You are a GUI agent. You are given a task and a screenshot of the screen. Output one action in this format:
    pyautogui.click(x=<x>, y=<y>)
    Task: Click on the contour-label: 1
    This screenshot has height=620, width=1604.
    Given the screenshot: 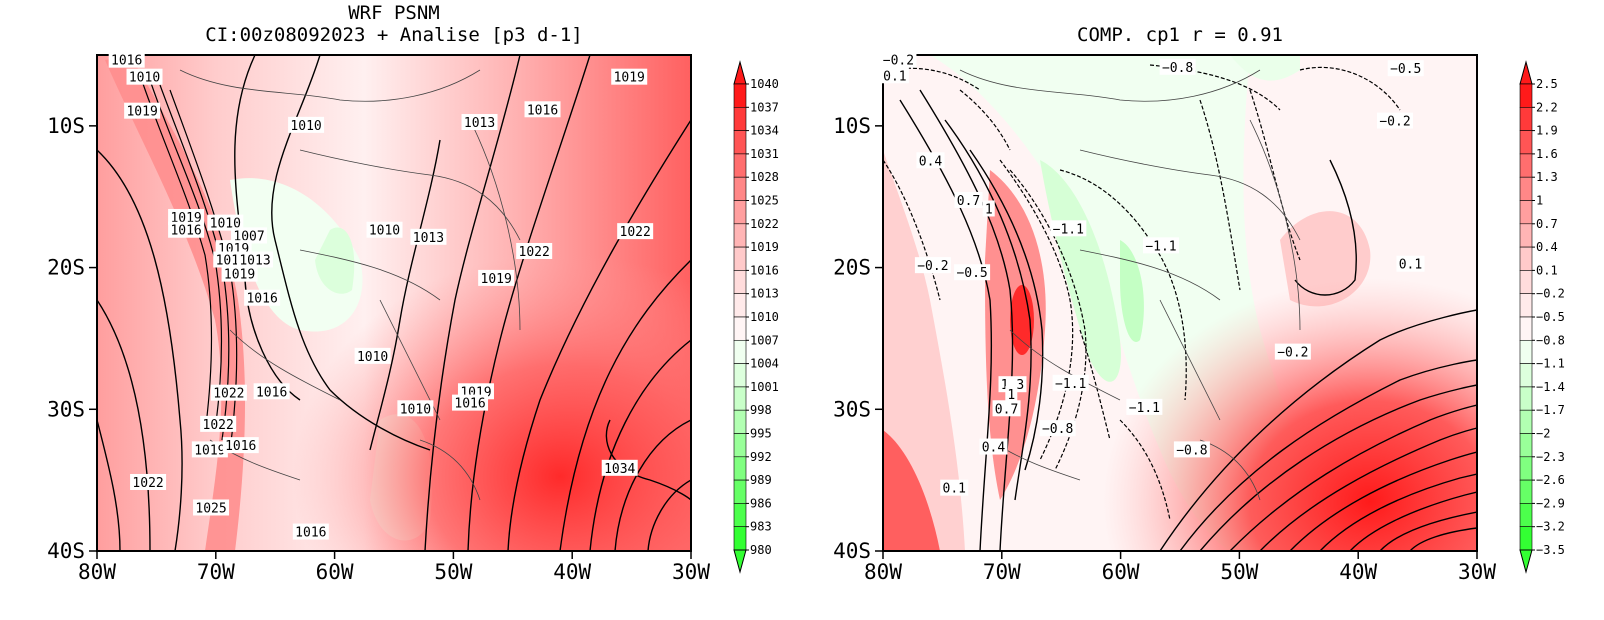 What is the action you would take?
    pyautogui.click(x=1011, y=395)
    